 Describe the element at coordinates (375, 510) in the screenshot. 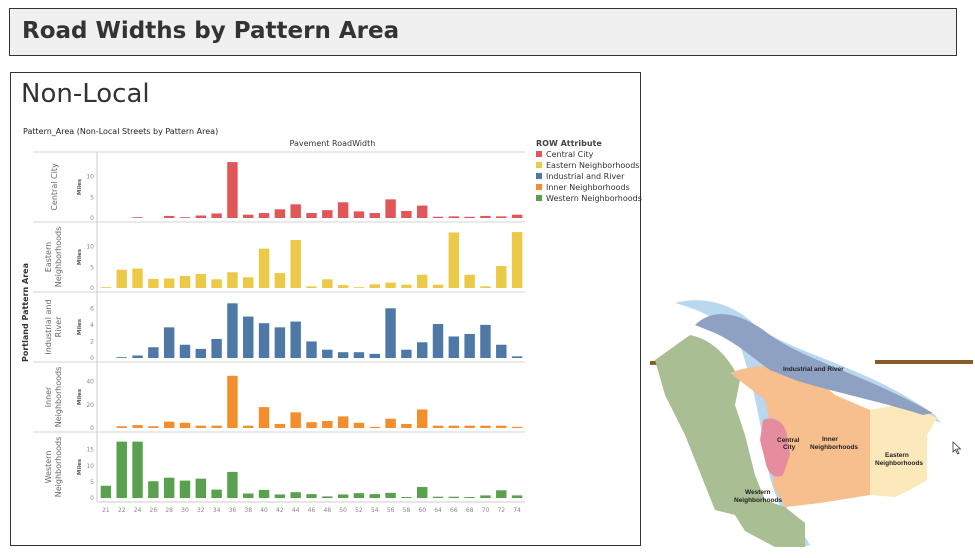

I see `x-tick-label: 54` at that location.